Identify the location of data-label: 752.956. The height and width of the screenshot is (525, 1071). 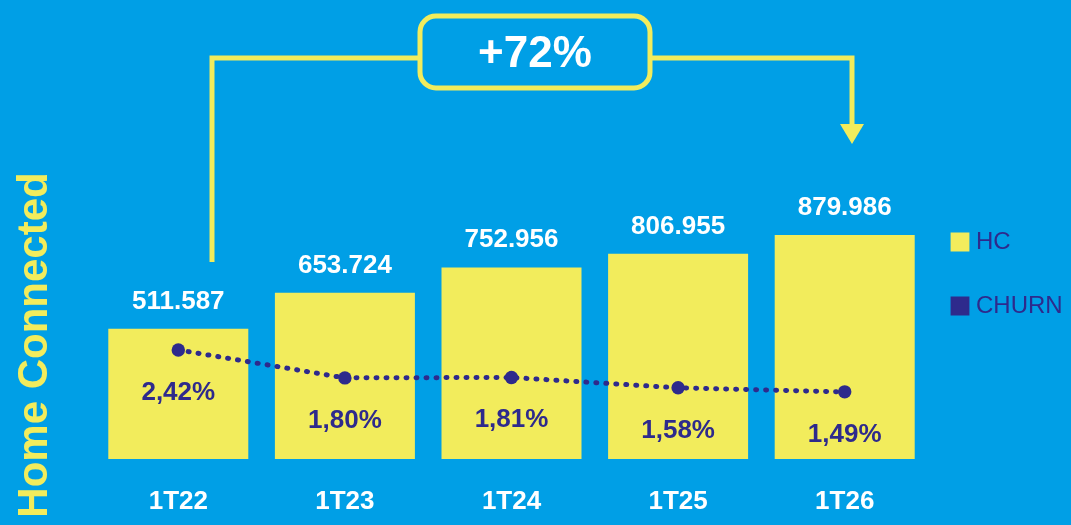
(511, 238).